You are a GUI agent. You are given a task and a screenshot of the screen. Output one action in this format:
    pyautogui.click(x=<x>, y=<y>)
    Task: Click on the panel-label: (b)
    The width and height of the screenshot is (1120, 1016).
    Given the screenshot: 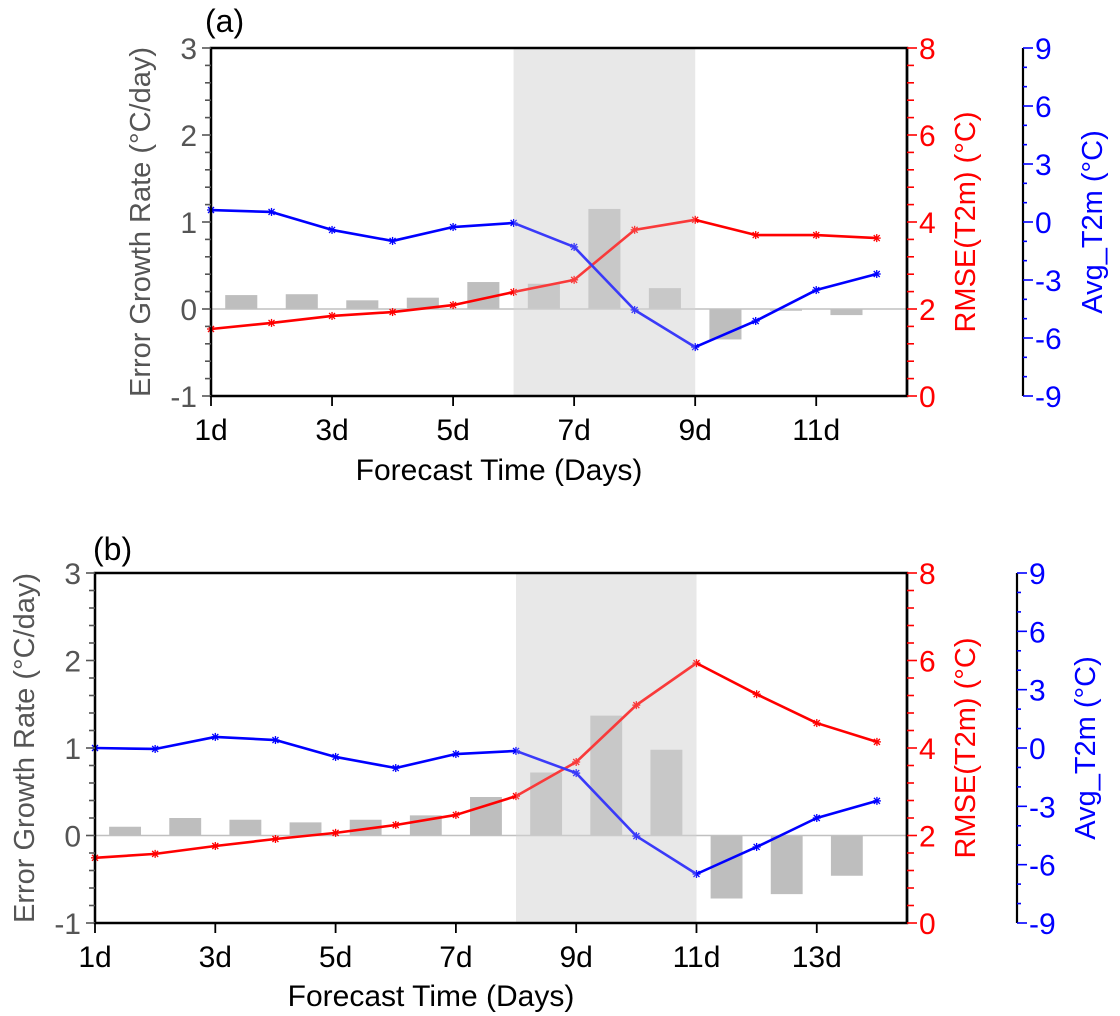 What is the action you would take?
    pyautogui.click(x=112, y=549)
    